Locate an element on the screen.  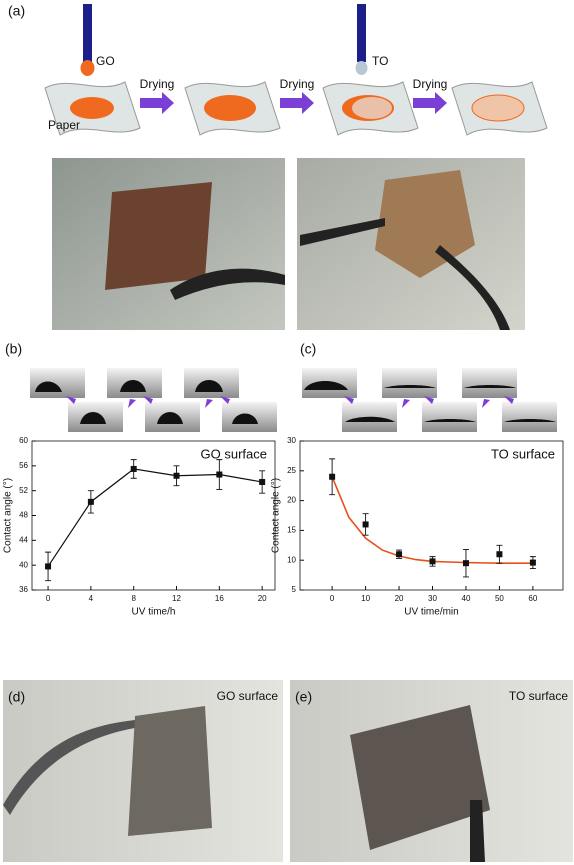
y-tick-label: 56 is located at coordinates (23, 465).